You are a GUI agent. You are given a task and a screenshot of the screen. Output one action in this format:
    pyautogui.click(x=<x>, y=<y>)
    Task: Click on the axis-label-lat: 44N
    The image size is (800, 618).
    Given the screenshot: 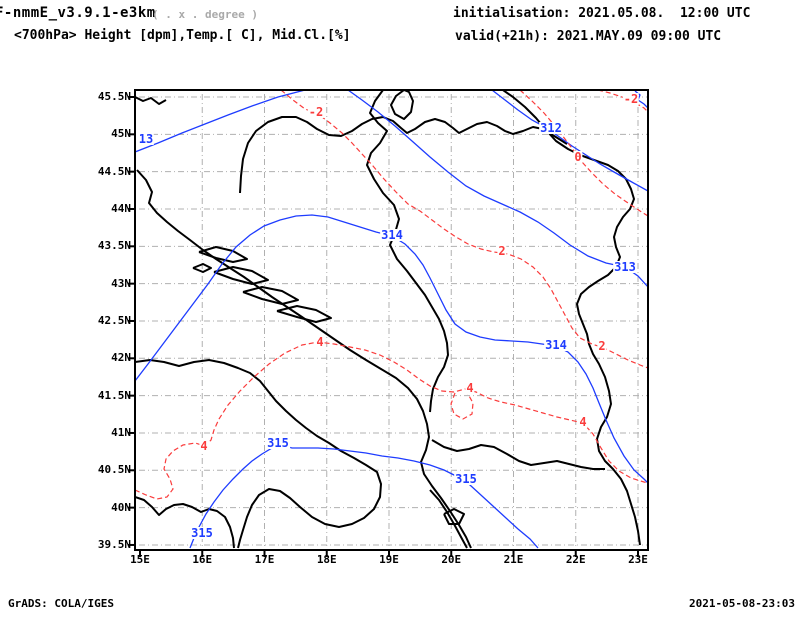 What is the action you would take?
    pyautogui.click(x=121, y=208)
    